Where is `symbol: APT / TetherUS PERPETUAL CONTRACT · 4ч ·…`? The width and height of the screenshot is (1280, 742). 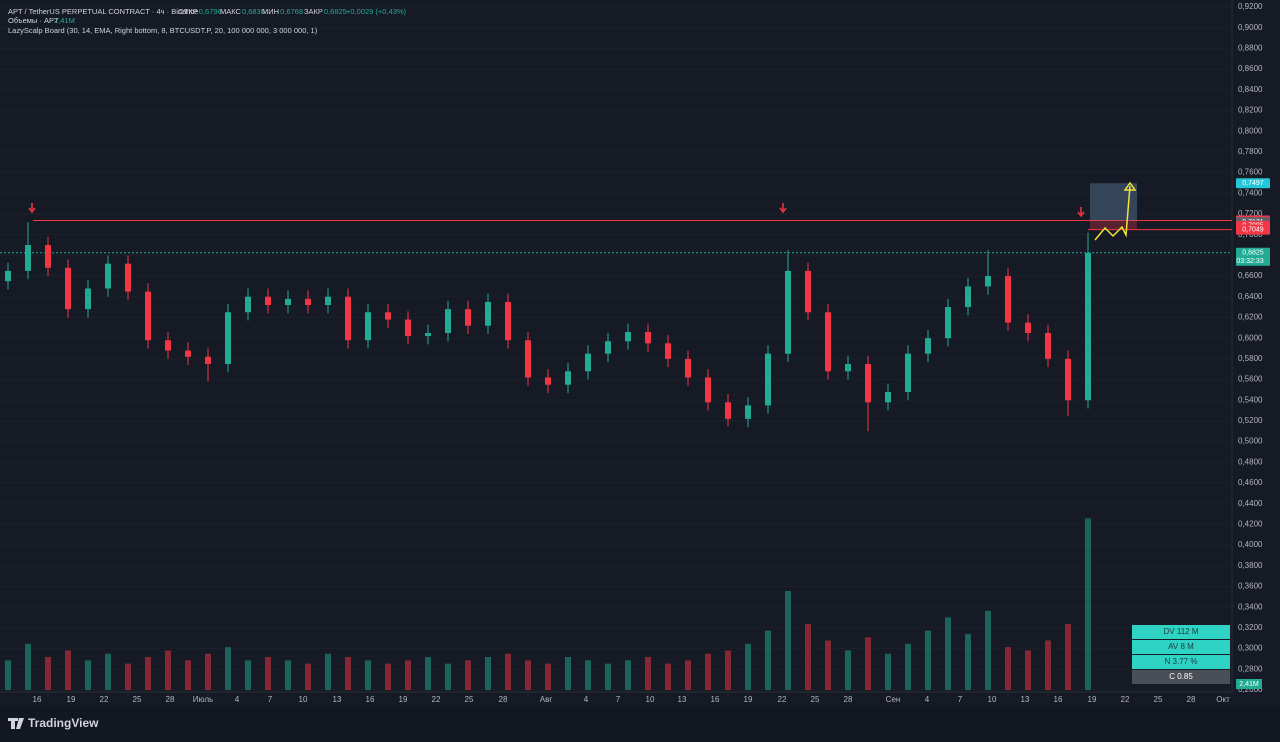 symbol: APT / TetherUS PERPETUAL CONTRACT · 4ч ·… is located at coordinates (103, 11).